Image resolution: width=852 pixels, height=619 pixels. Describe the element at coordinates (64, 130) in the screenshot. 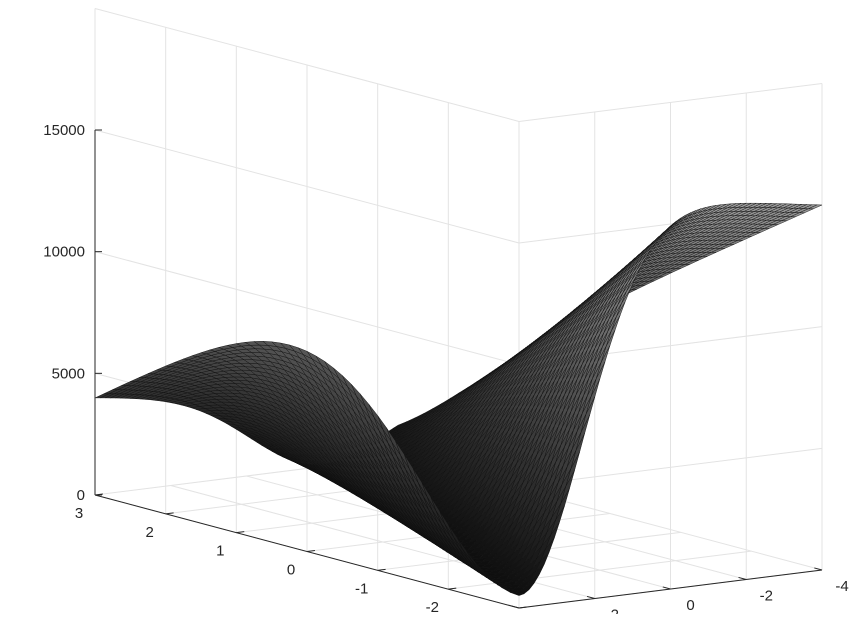

I see `z-tick-label: 15000` at that location.